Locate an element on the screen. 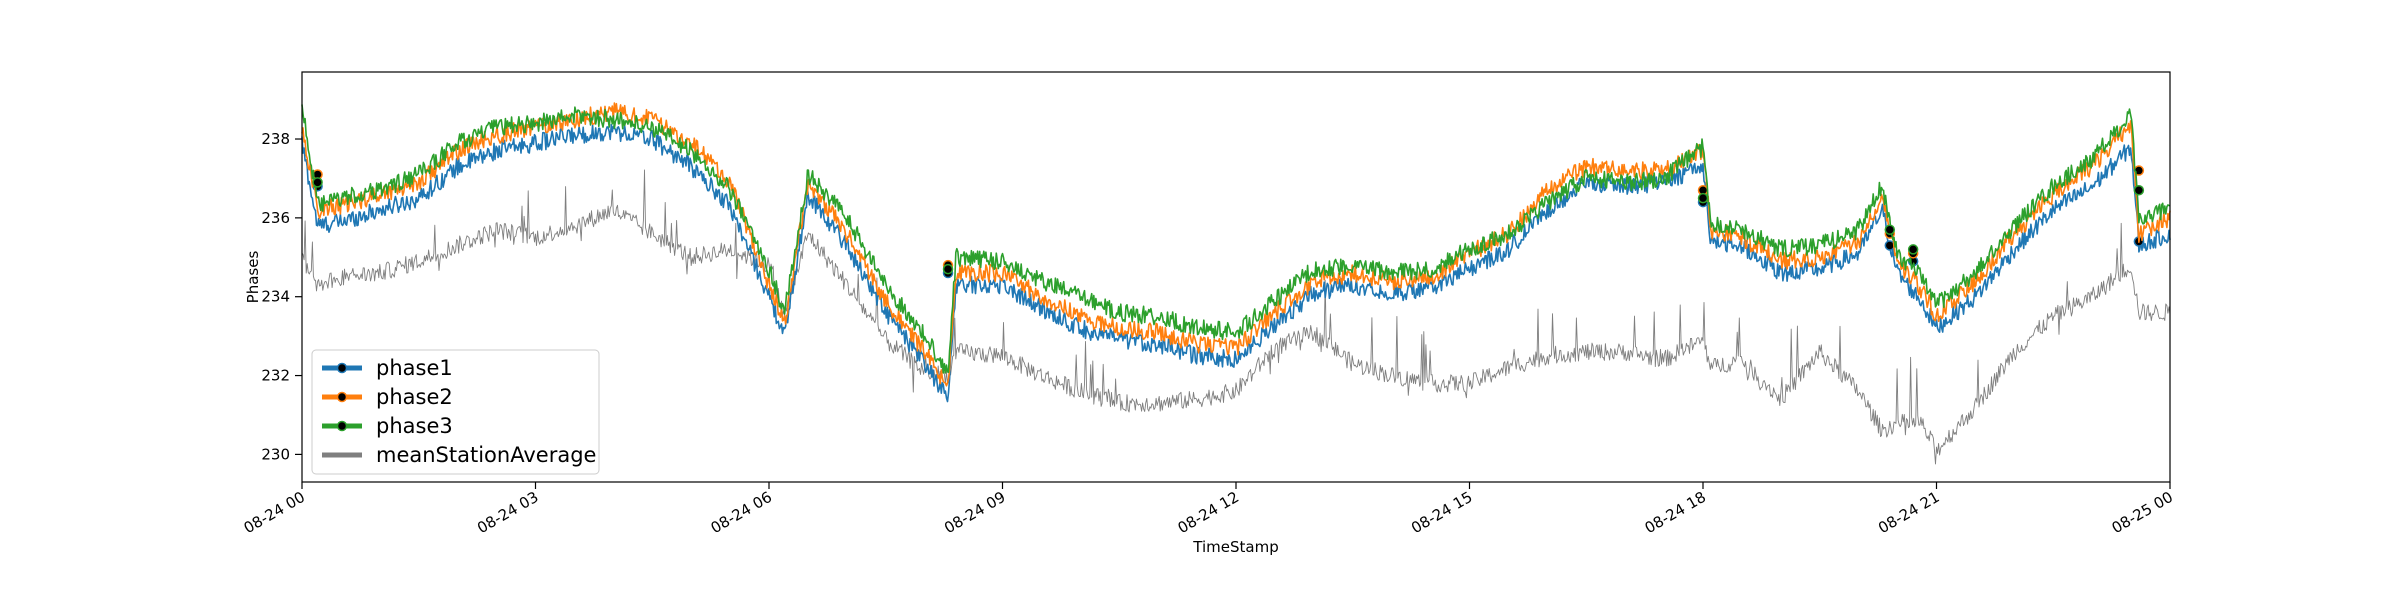  y-axis: 230 232 234 236 238 is located at coordinates (281, 296).